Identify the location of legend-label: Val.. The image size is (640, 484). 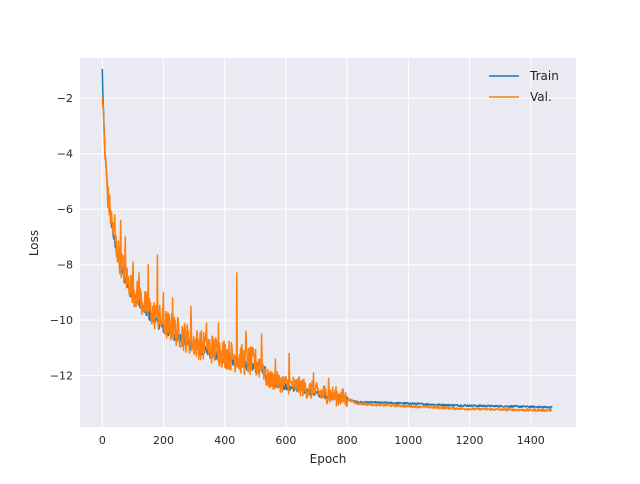
(541, 97).